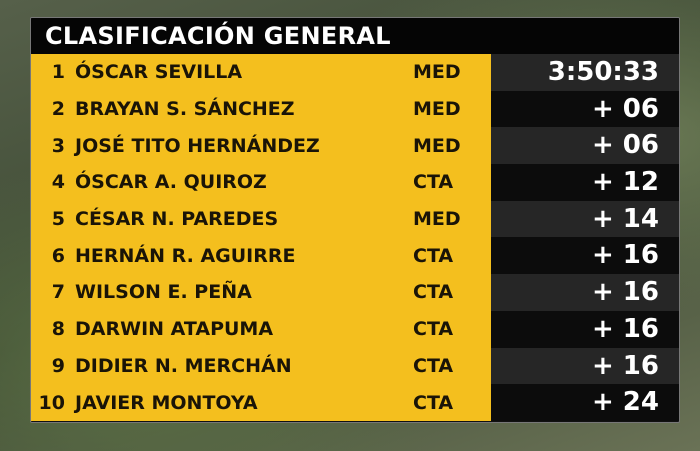 Image resolution: width=700 pixels, height=451 pixels. I want to click on rider-position: 1, so click(58, 72).